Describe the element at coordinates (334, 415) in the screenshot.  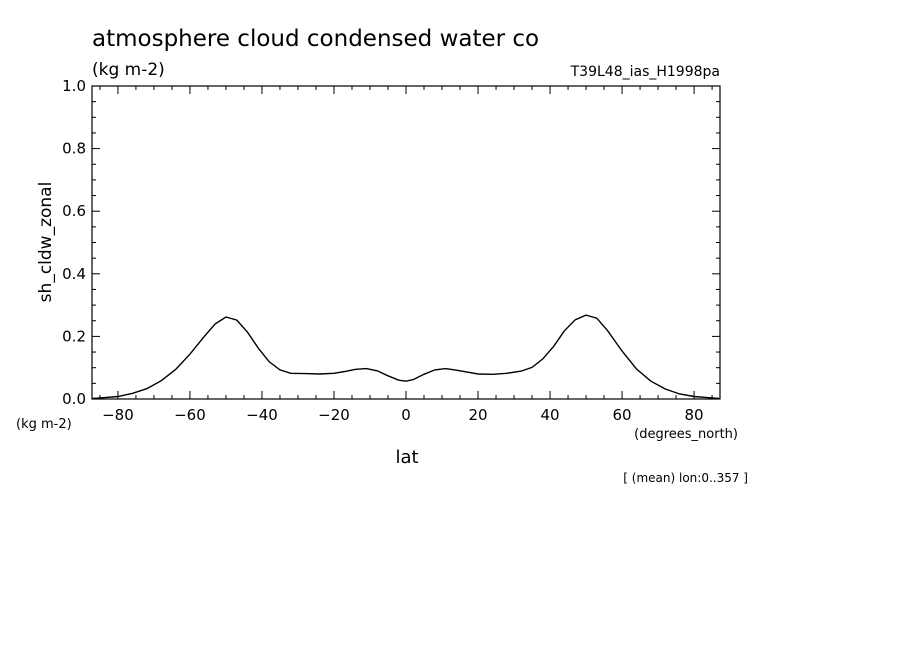
I see `x-tick-label: −20` at that location.